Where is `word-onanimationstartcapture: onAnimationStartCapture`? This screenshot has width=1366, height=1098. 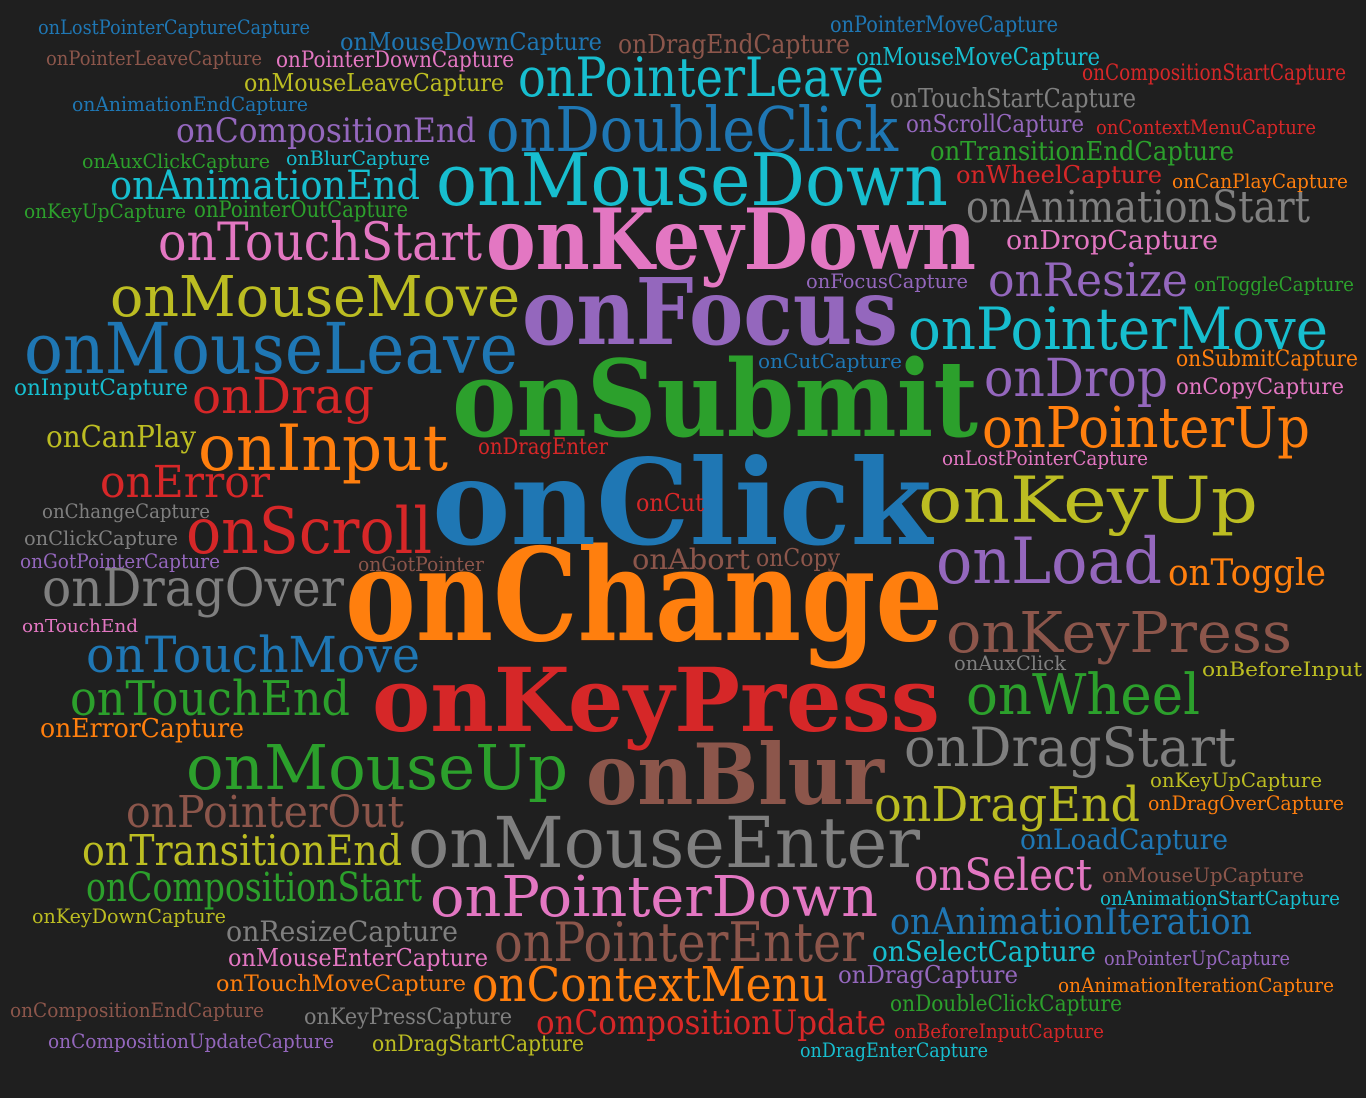 word-onanimationstartcapture: onAnimationStartCapture is located at coordinates (1220, 897).